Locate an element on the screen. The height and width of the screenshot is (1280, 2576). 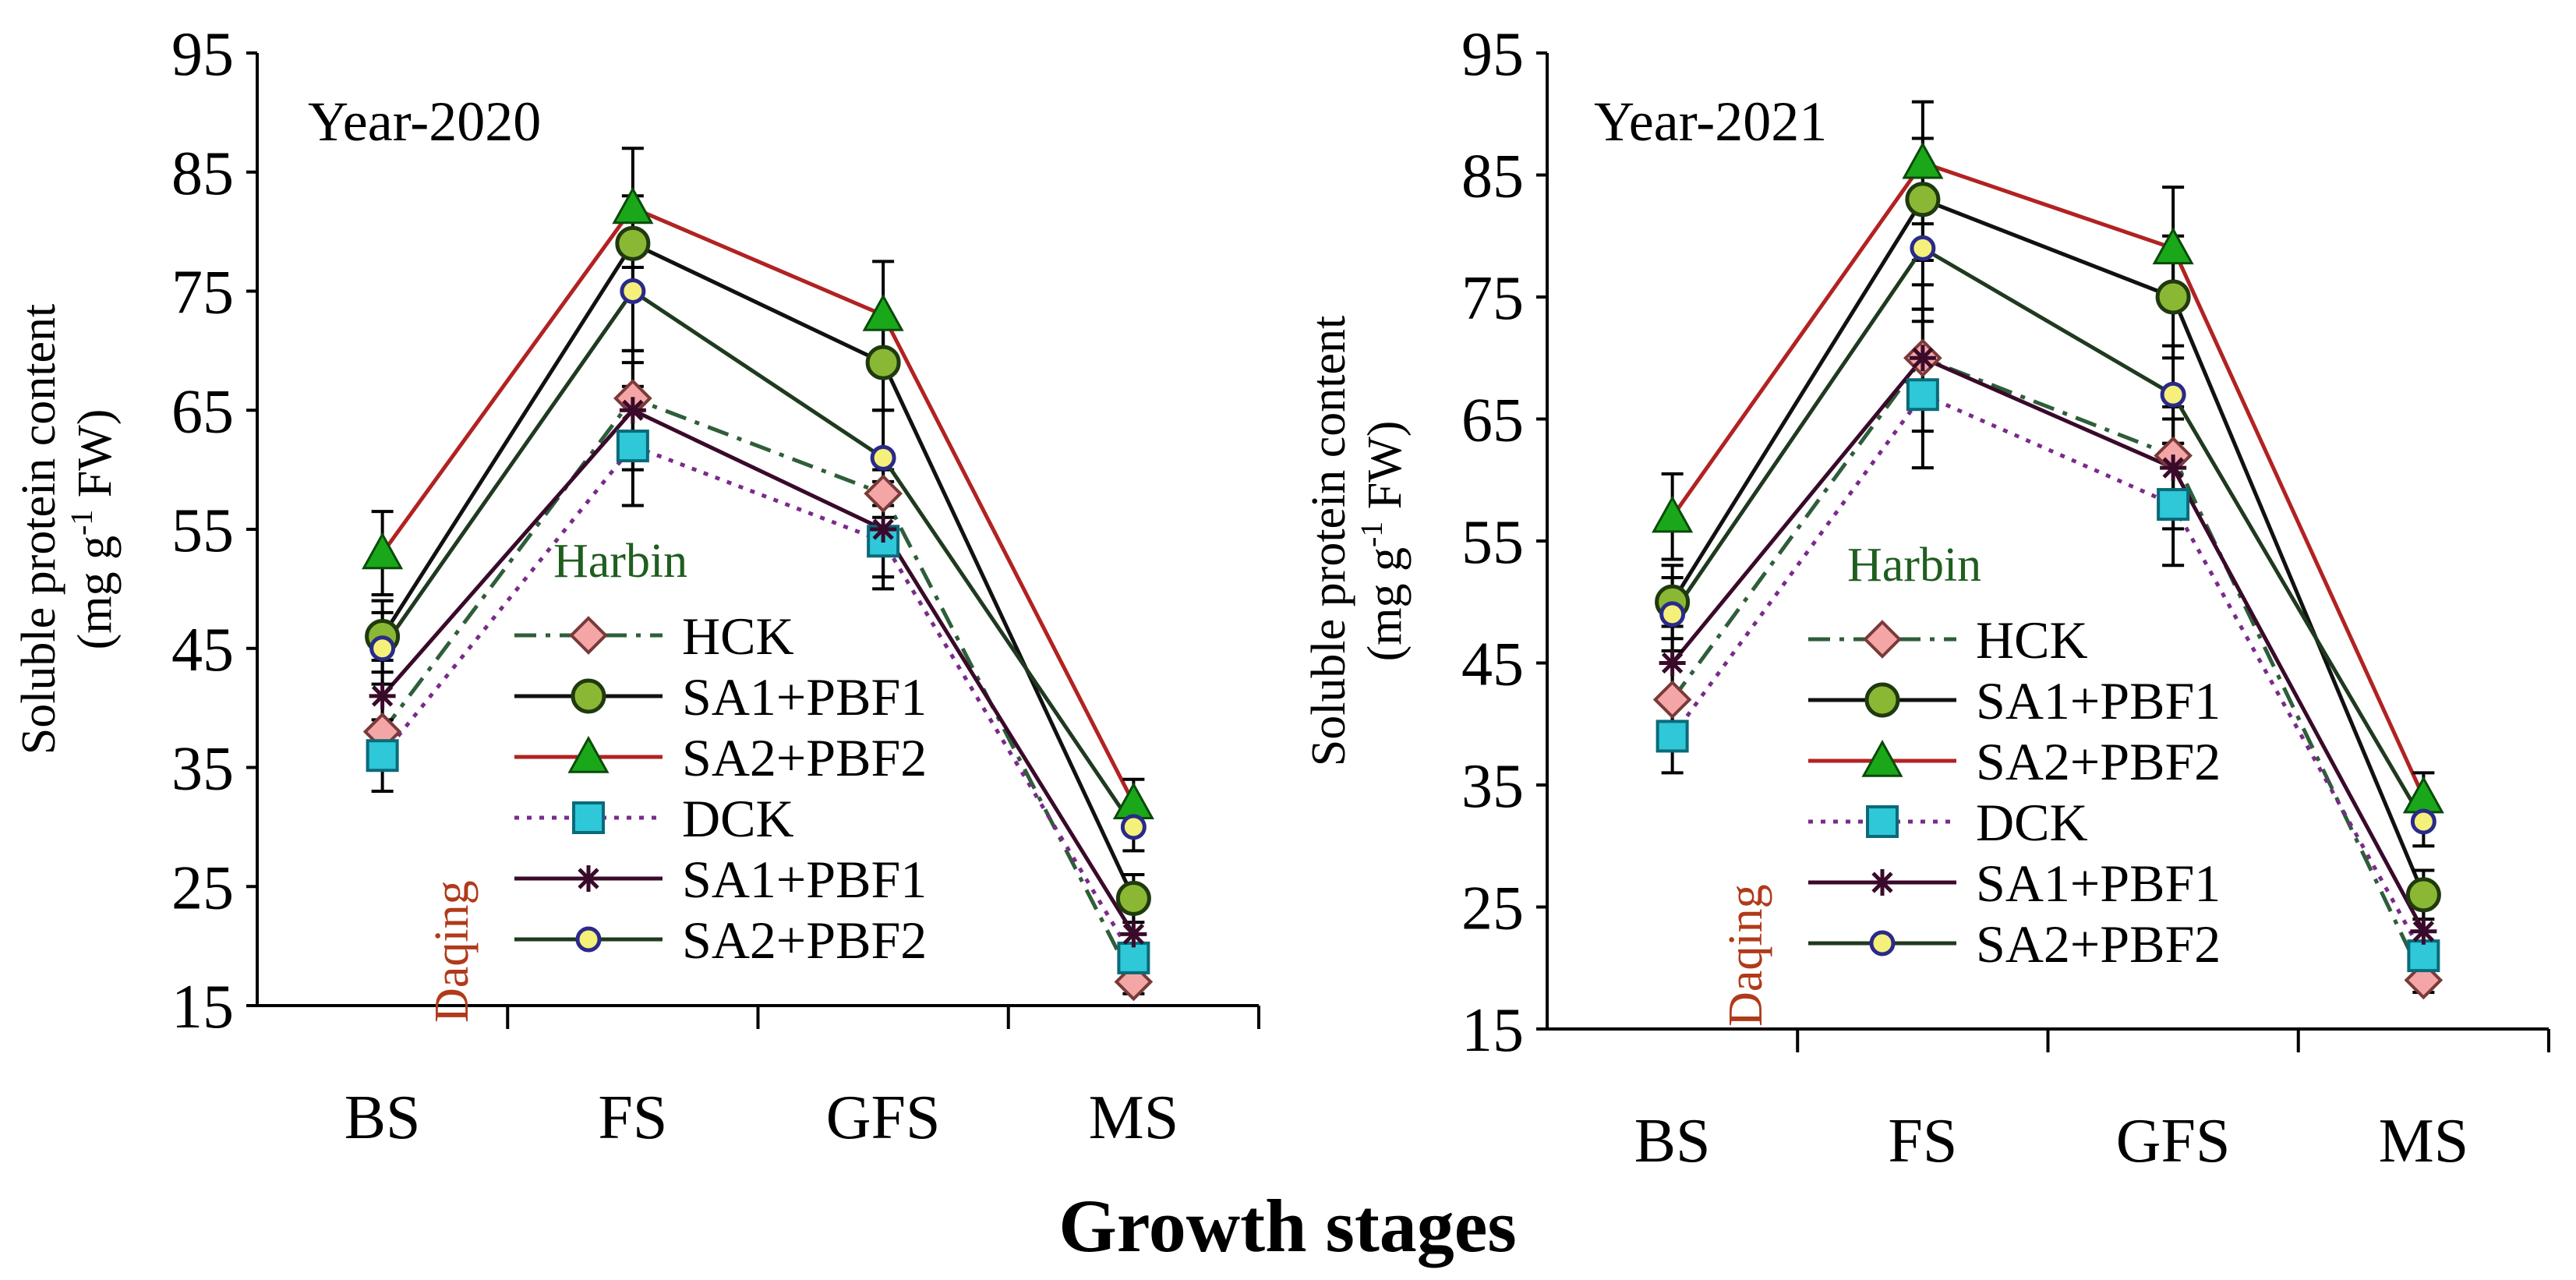
panel-title: Year-2020 is located at coordinates (424, 121).